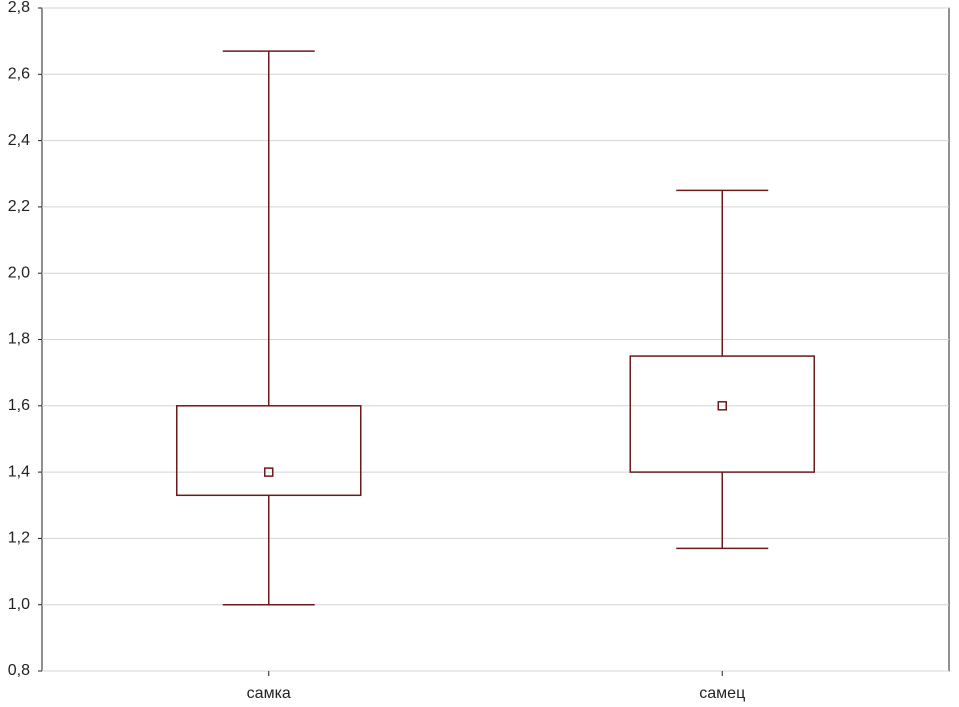  I want to click on y-tick-label: 2,4, so click(19, 140).